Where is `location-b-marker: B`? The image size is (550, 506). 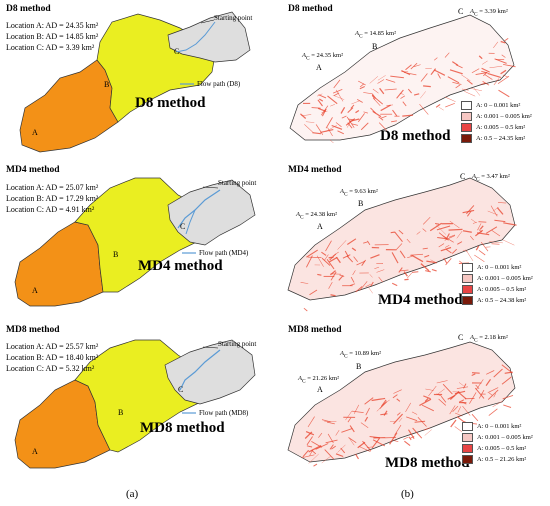 location-b-marker: B is located at coordinates (359, 366).